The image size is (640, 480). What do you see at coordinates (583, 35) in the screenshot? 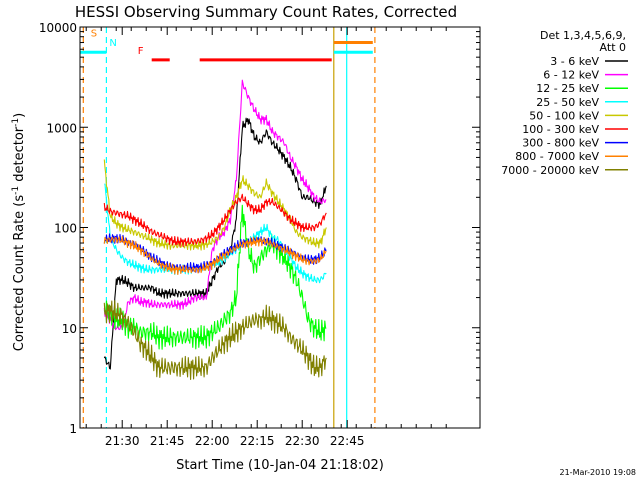
I see `legend-title-line1: Det 1,3,4,5,6,9,` at bounding box center [583, 35].